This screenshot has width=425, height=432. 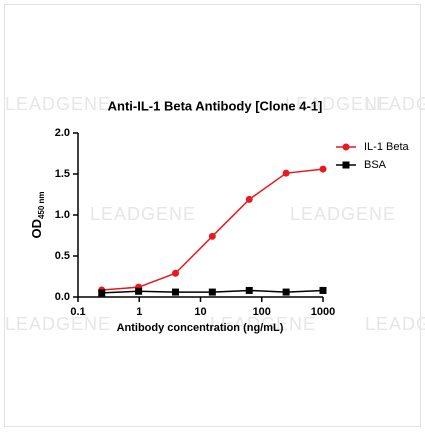 What do you see at coordinates (215, 105) in the screenshot?
I see `chart-title: Anti-IL-1 Beta Antibody [Clone 4-1]` at bounding box center [215, 105].